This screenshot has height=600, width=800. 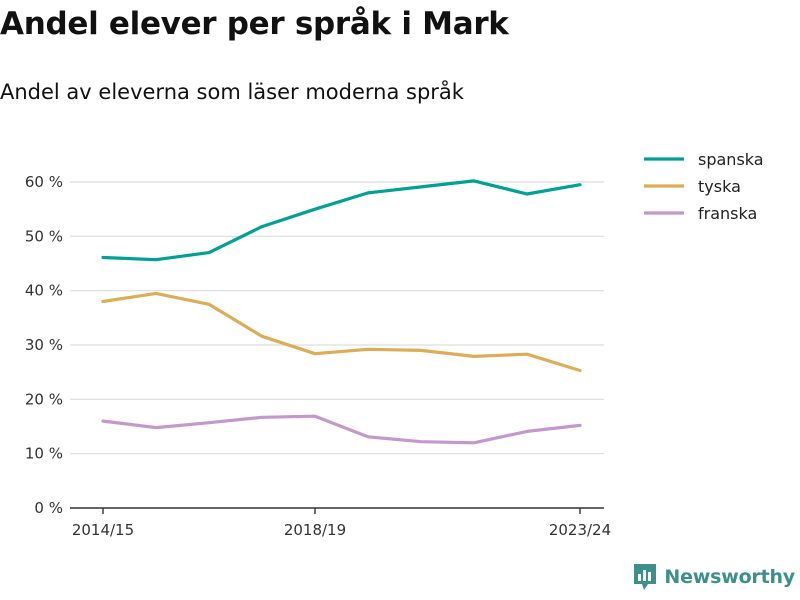 What do you see at coordinates (727, 213) in the screenshot?
I see `legend-label-franska: franska` at bounding box center [727, 213].